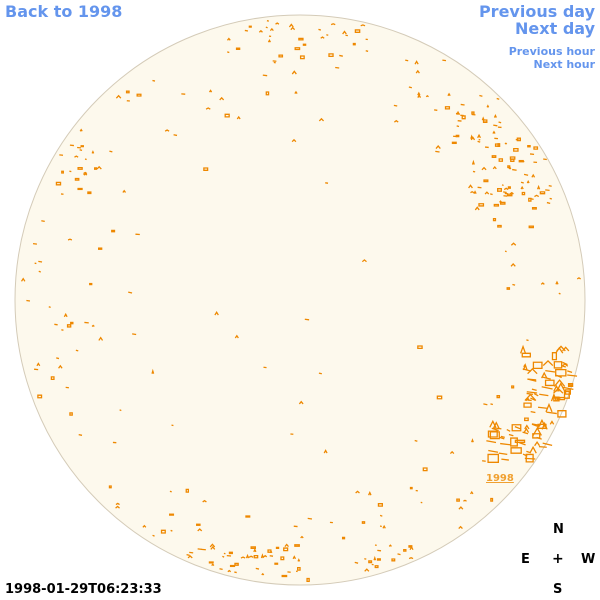 The image size is (600, 600). I want to click on compass-north: N, so click(558, 529).